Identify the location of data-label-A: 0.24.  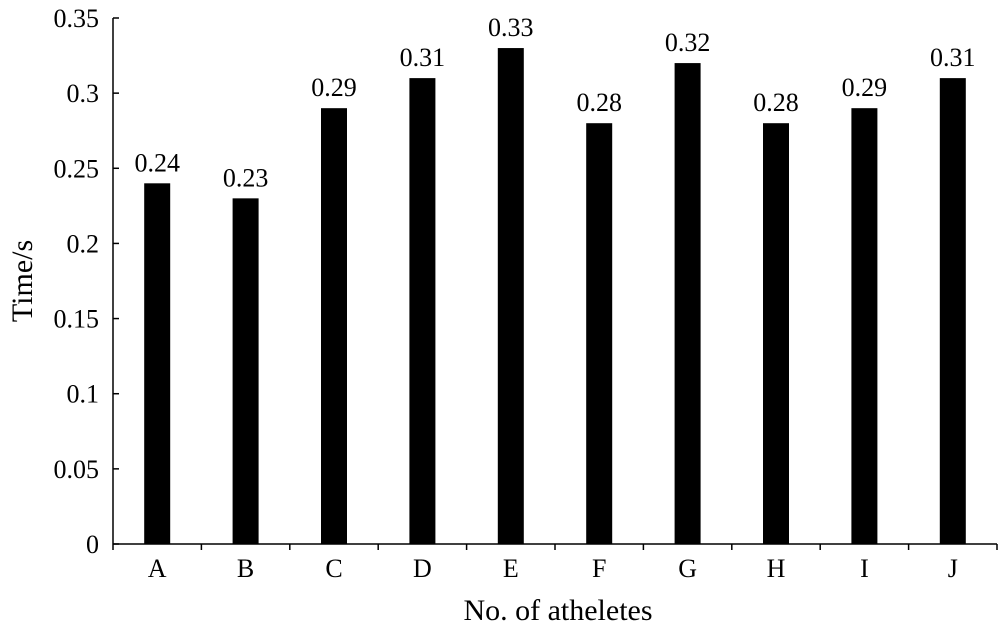
(157, 162).